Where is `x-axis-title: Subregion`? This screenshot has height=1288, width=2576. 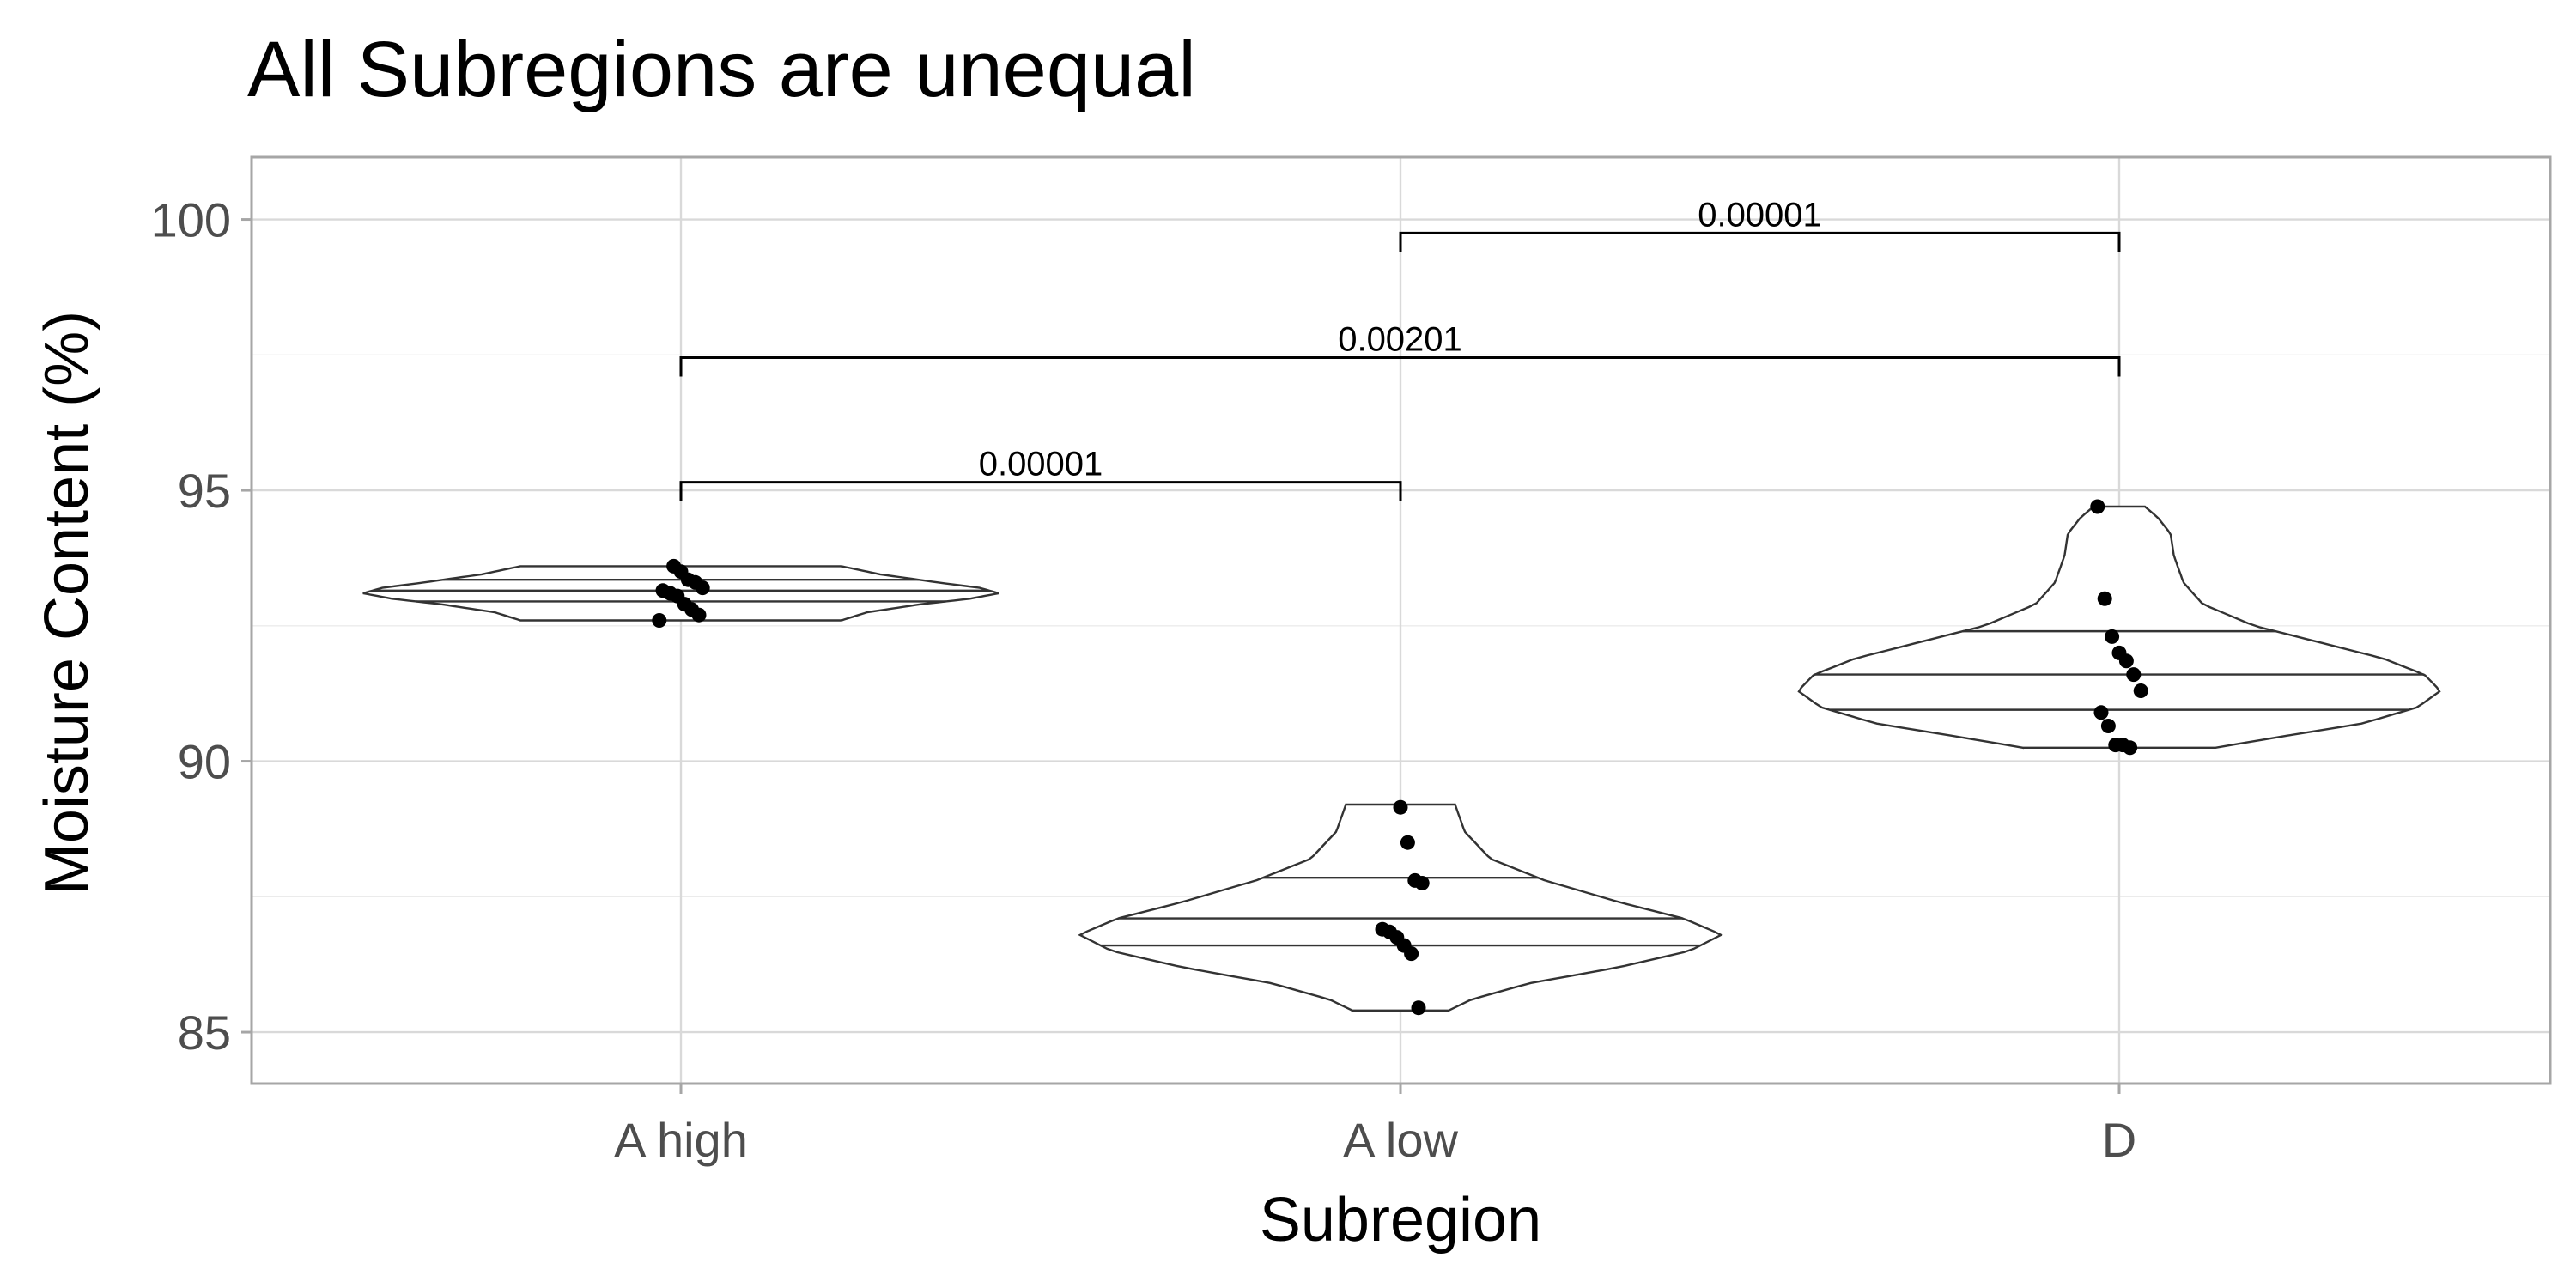 x-axis-title: Subregion is located at coordinates (1400, 1221).